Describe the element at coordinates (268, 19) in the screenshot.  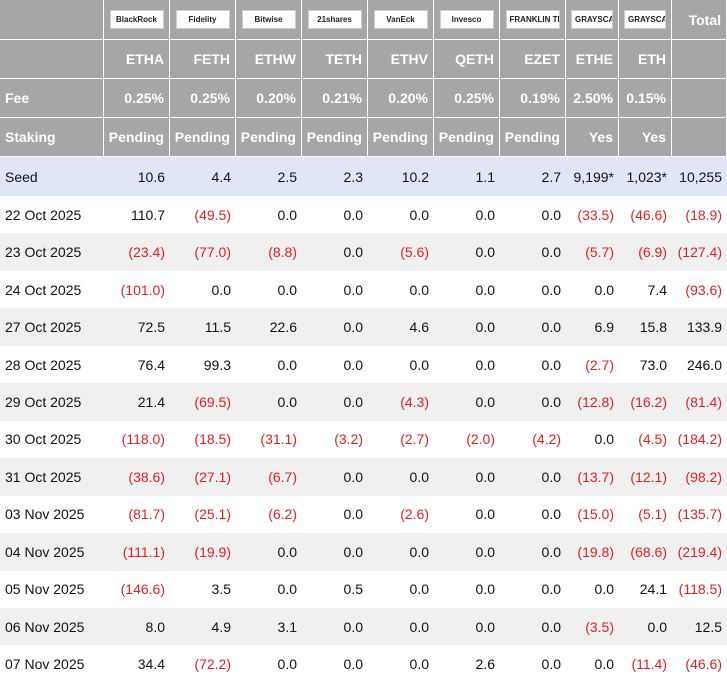
I see `issuer-logo: Bitwise` at that location.